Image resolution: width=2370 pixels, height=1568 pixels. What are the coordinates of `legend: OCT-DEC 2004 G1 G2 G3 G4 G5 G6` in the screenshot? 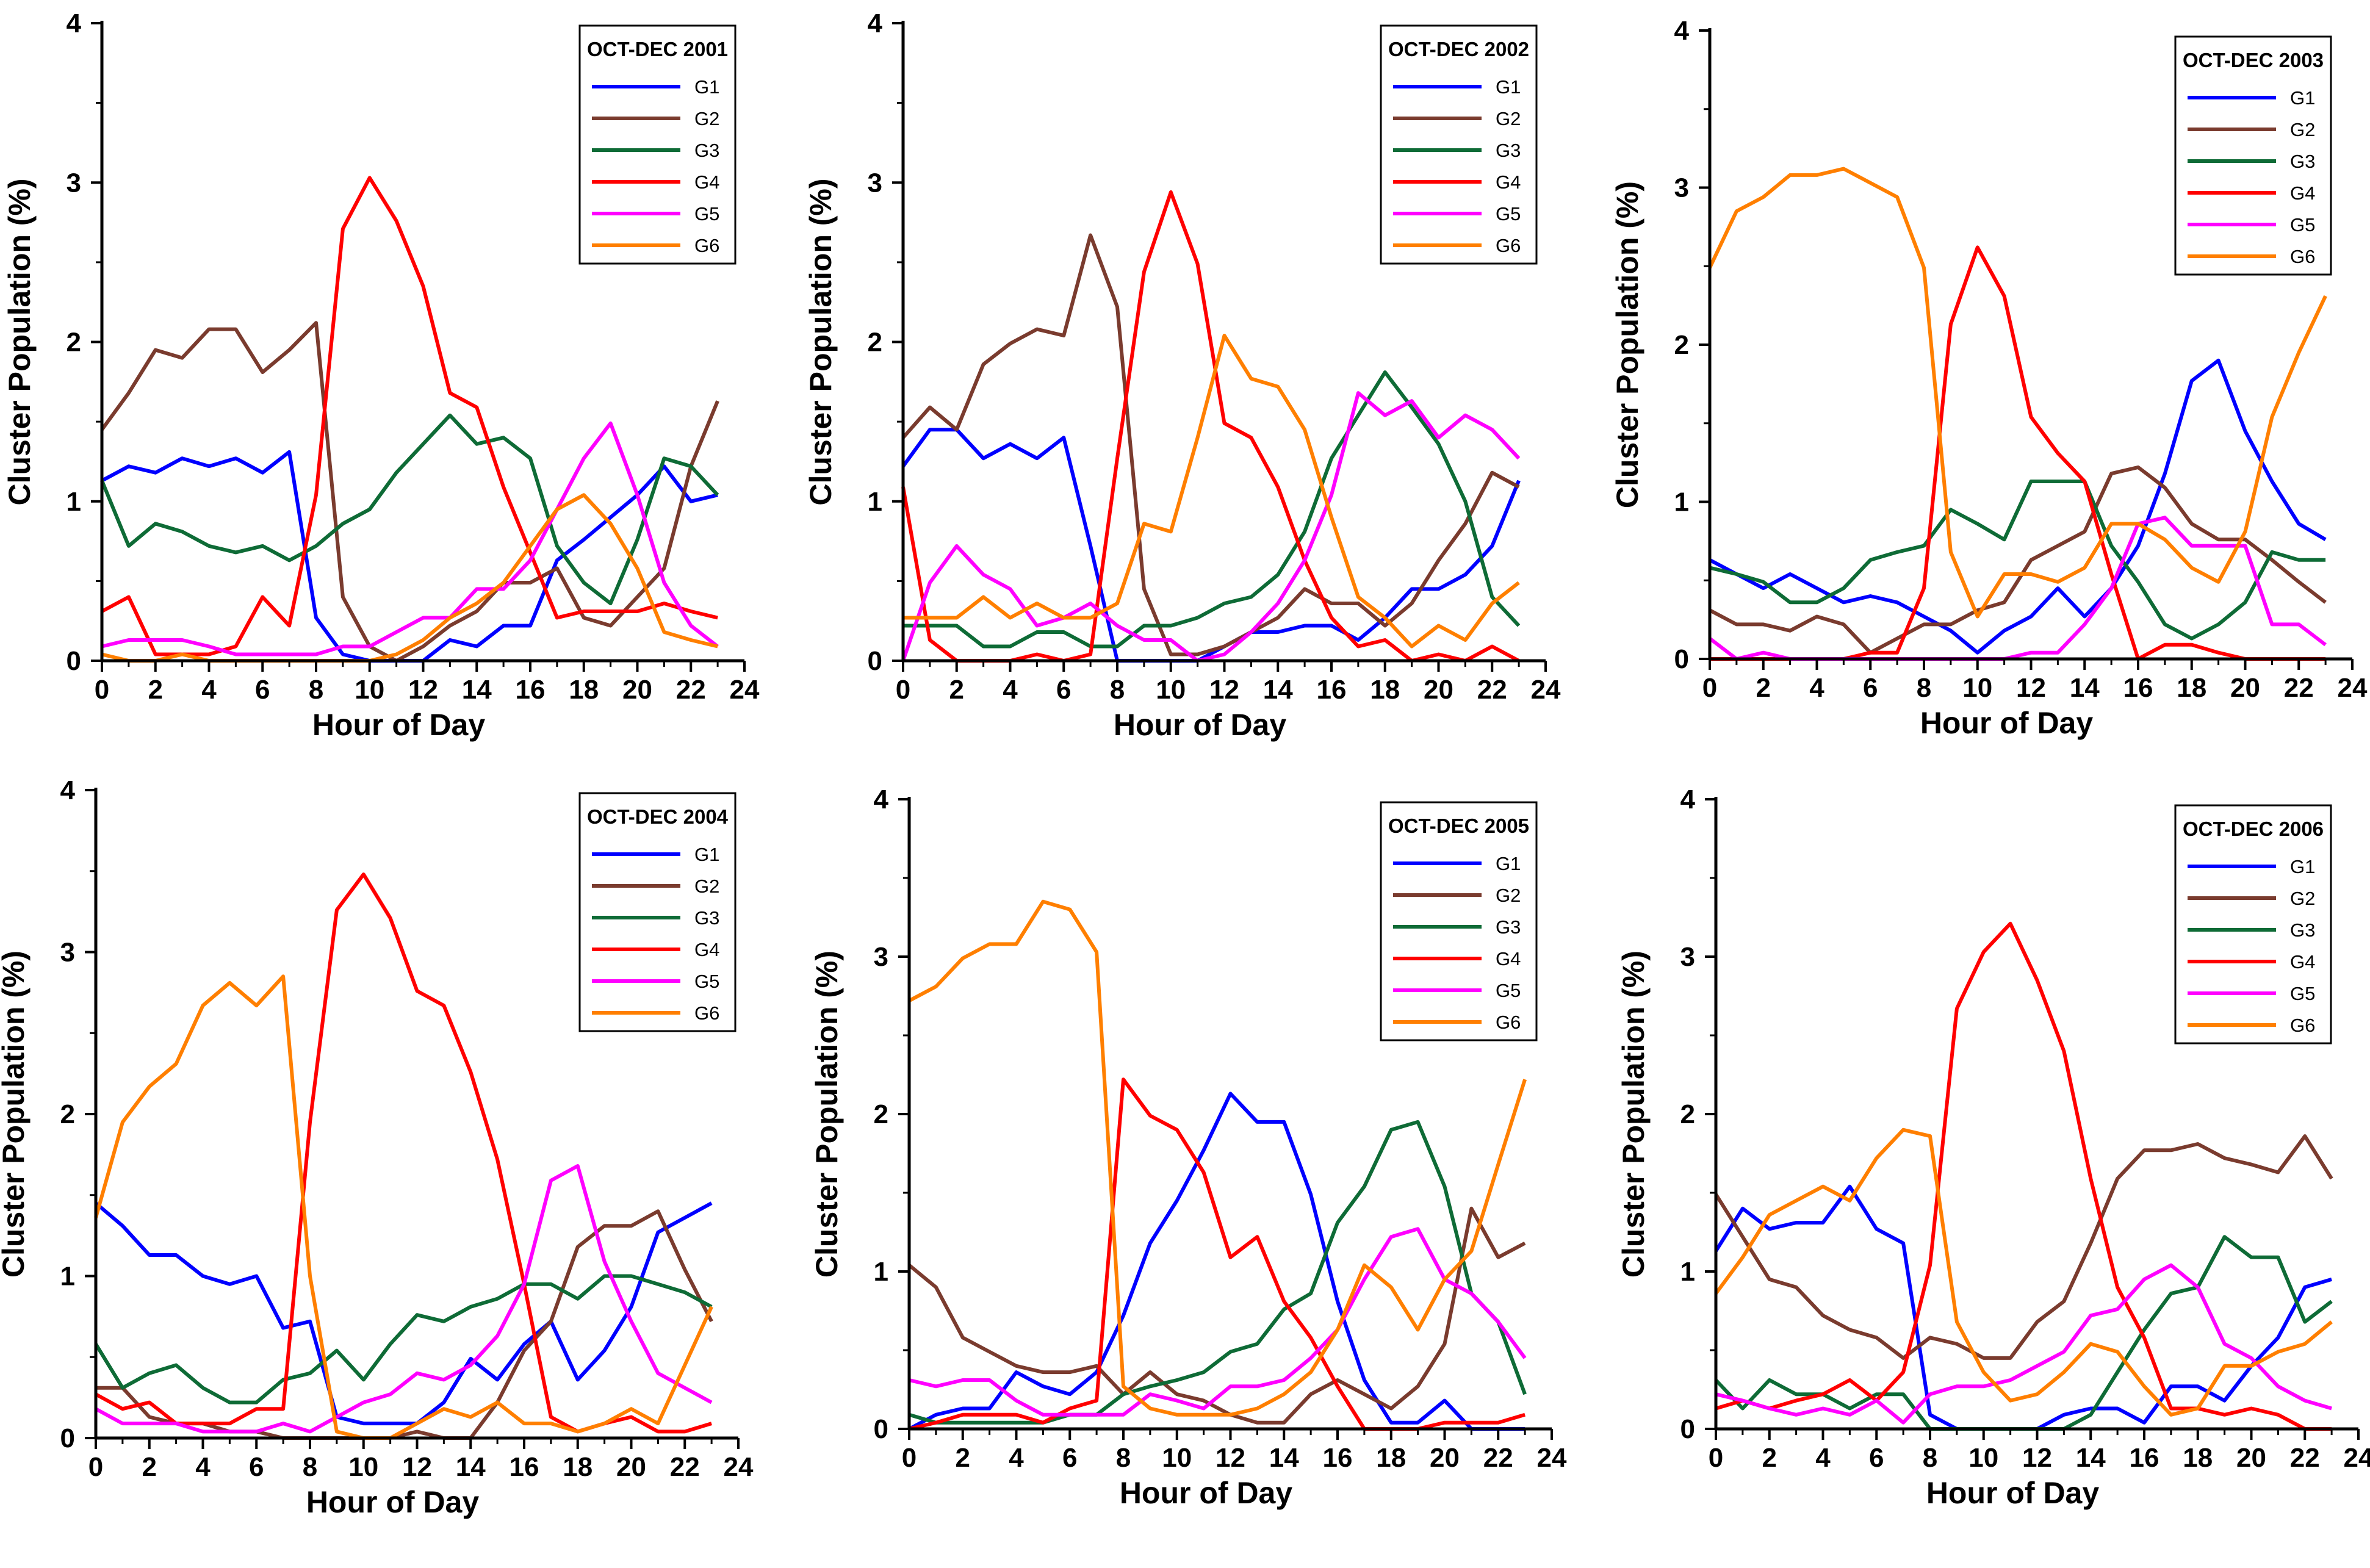 It's located at (658, 912).